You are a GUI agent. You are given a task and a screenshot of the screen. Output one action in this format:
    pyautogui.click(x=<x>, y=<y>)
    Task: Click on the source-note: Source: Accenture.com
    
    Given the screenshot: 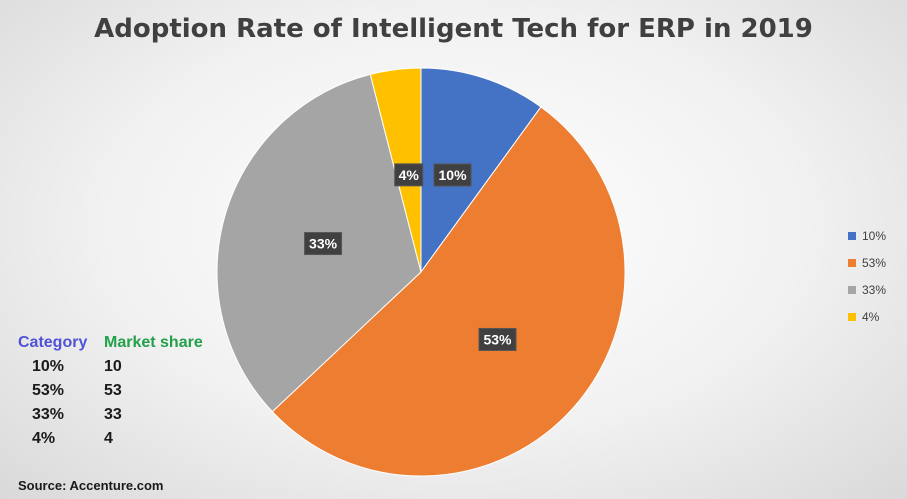 What is the action you would take?
    pyautogui.click(x=91, y=485)
    